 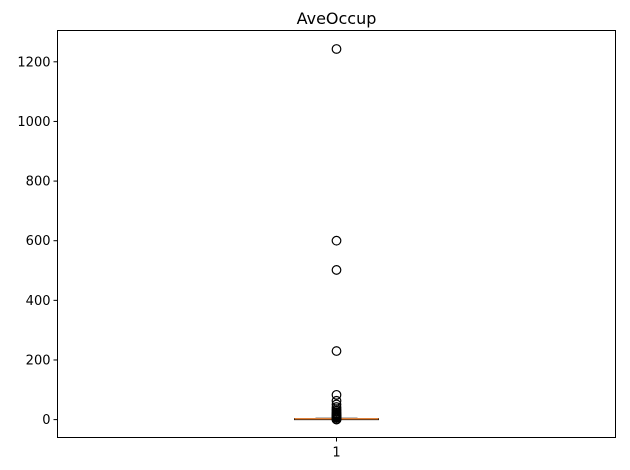 I want to click on y-tick-label: 200, so click(x=38, y=360).